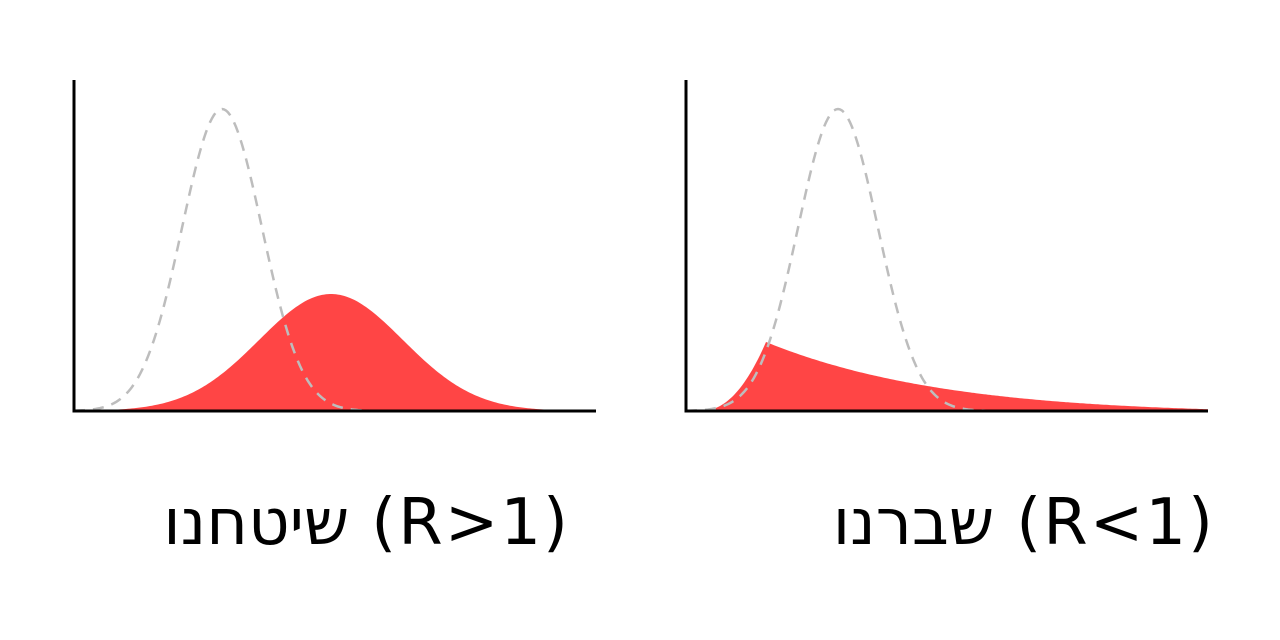 The width and height of the screenshot is (1280, 640). What do you see at coordinates (913, 523) in the screenshot?
I see `right-caption-word: שברנו` at bounding box center [913, 523].